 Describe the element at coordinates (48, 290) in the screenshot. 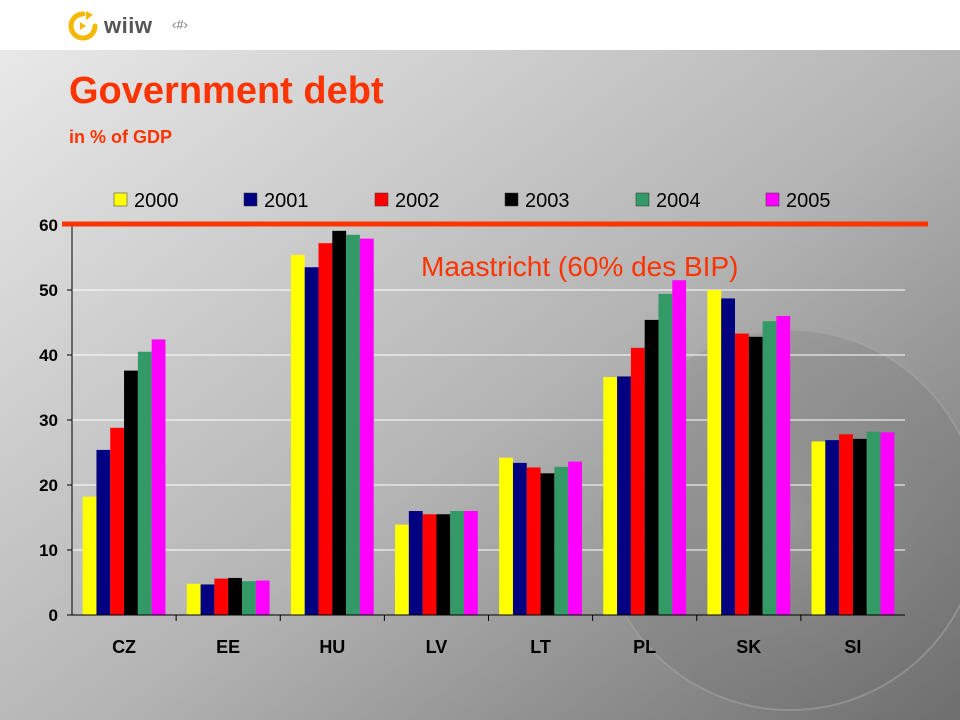

I see `y-tick-label: 50` at that location.